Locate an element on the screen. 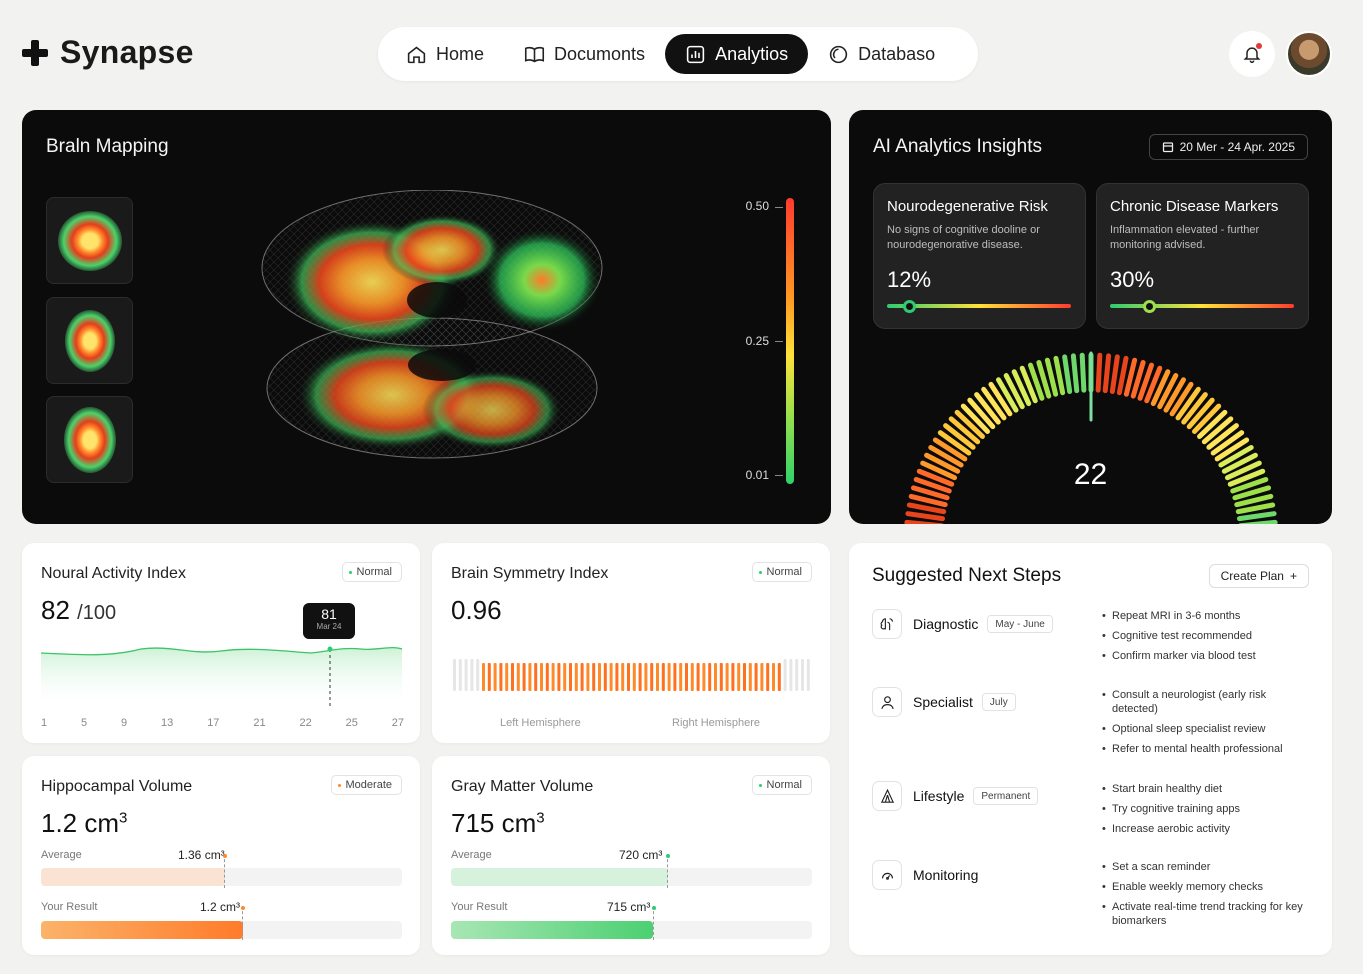  date-range-button: 20 Mer - 24 Apr. 2025 is located at coordinates (1228, 147).